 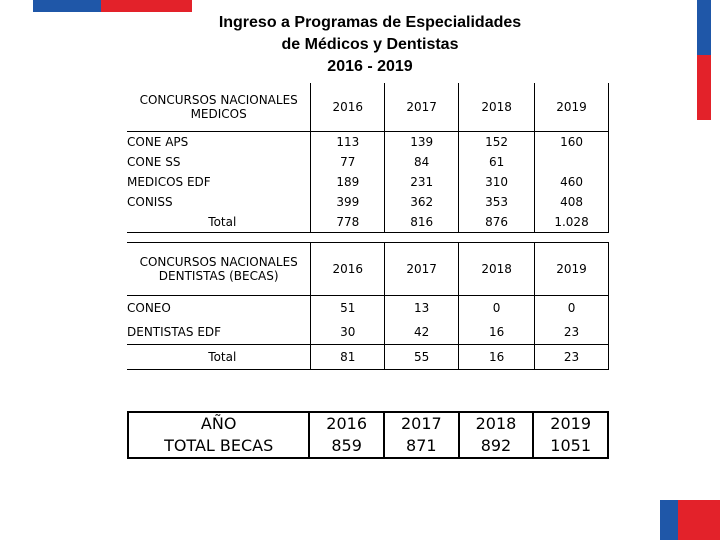 I want to click on cell-value: 310, so click(x=497, y=182).